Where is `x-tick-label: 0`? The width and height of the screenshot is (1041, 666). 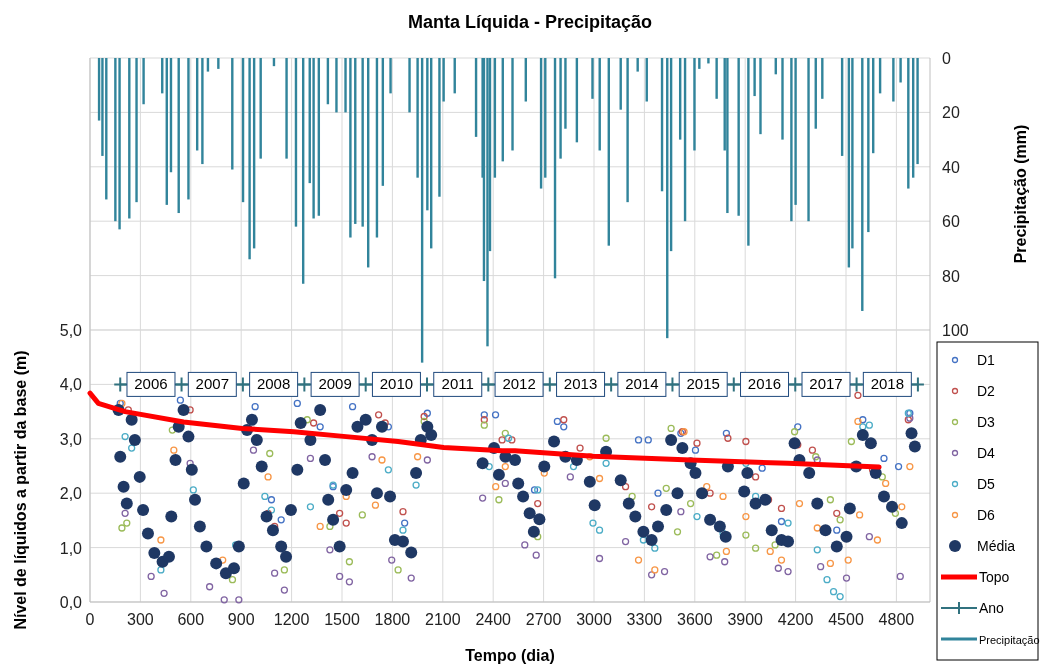
x-tick-label: 0 is located at coordinates (90, 619).